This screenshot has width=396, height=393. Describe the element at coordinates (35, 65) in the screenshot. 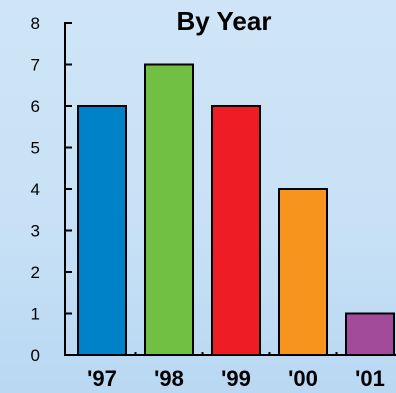

I see `y-tick-label: 7` at that location.